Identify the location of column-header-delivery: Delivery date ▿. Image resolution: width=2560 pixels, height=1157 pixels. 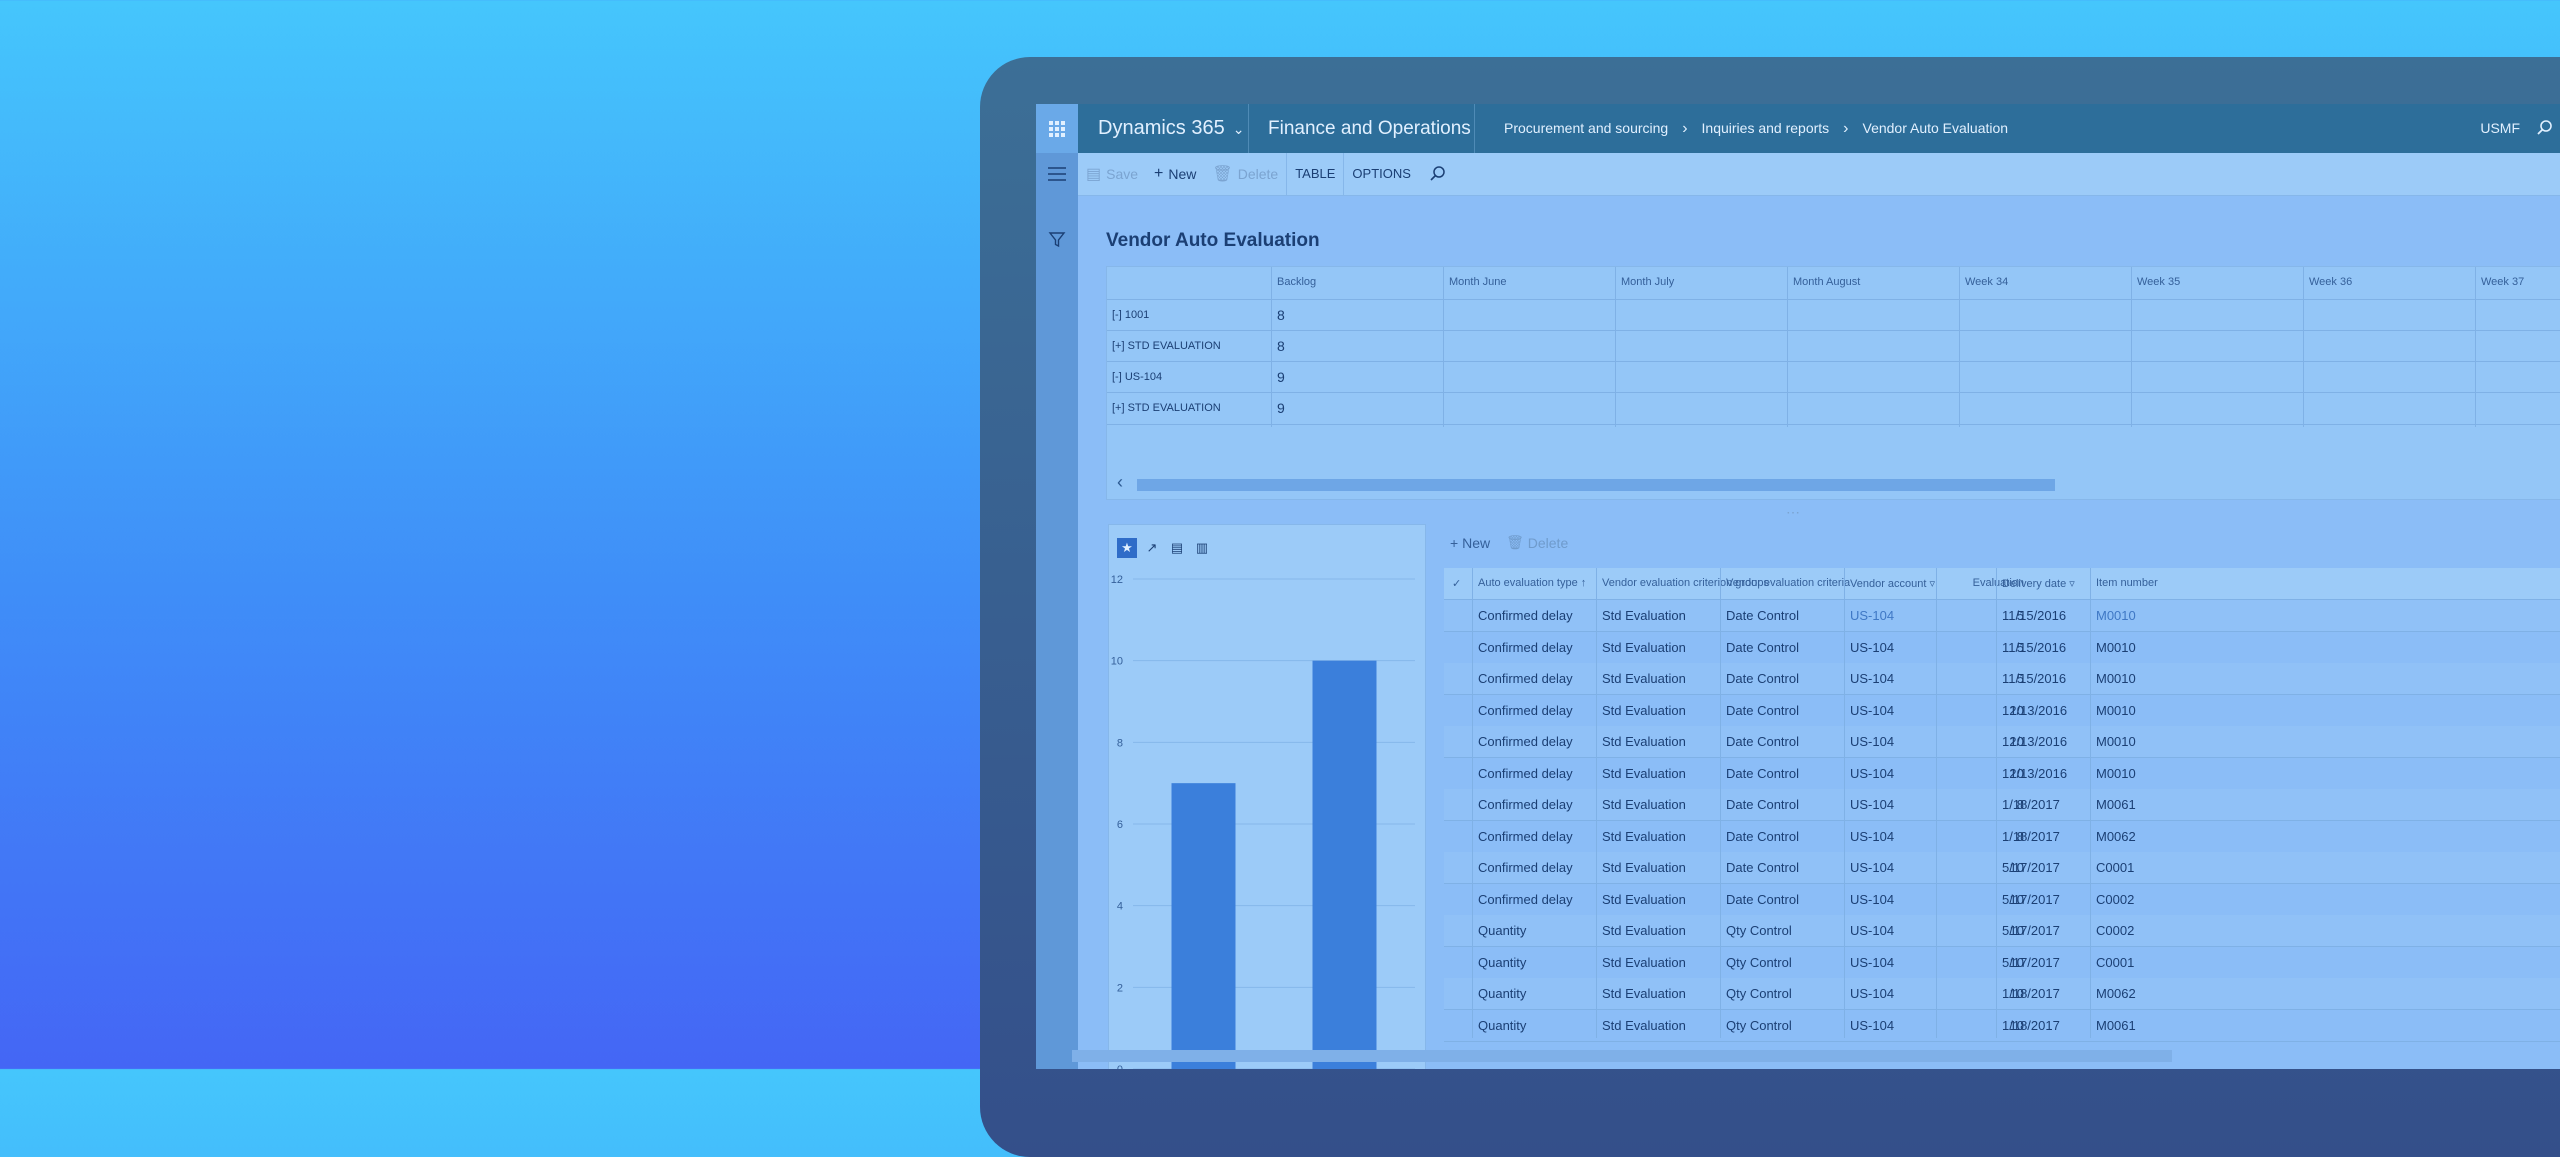
(2038, 583).